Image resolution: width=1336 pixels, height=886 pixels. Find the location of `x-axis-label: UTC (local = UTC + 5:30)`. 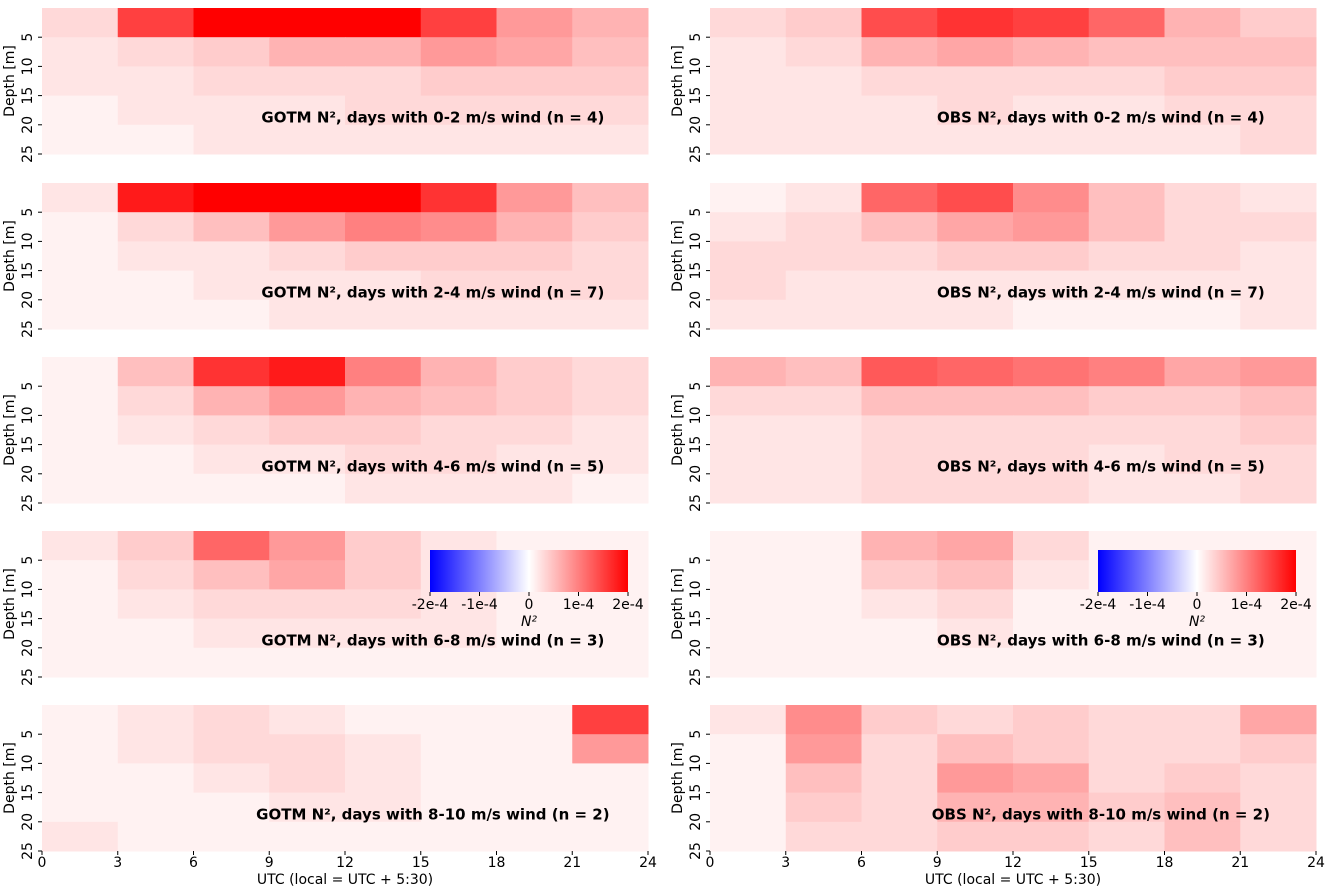

x-axis-label: UTC (local = UTC + 5:30) is located at coordinates (1013, 879).